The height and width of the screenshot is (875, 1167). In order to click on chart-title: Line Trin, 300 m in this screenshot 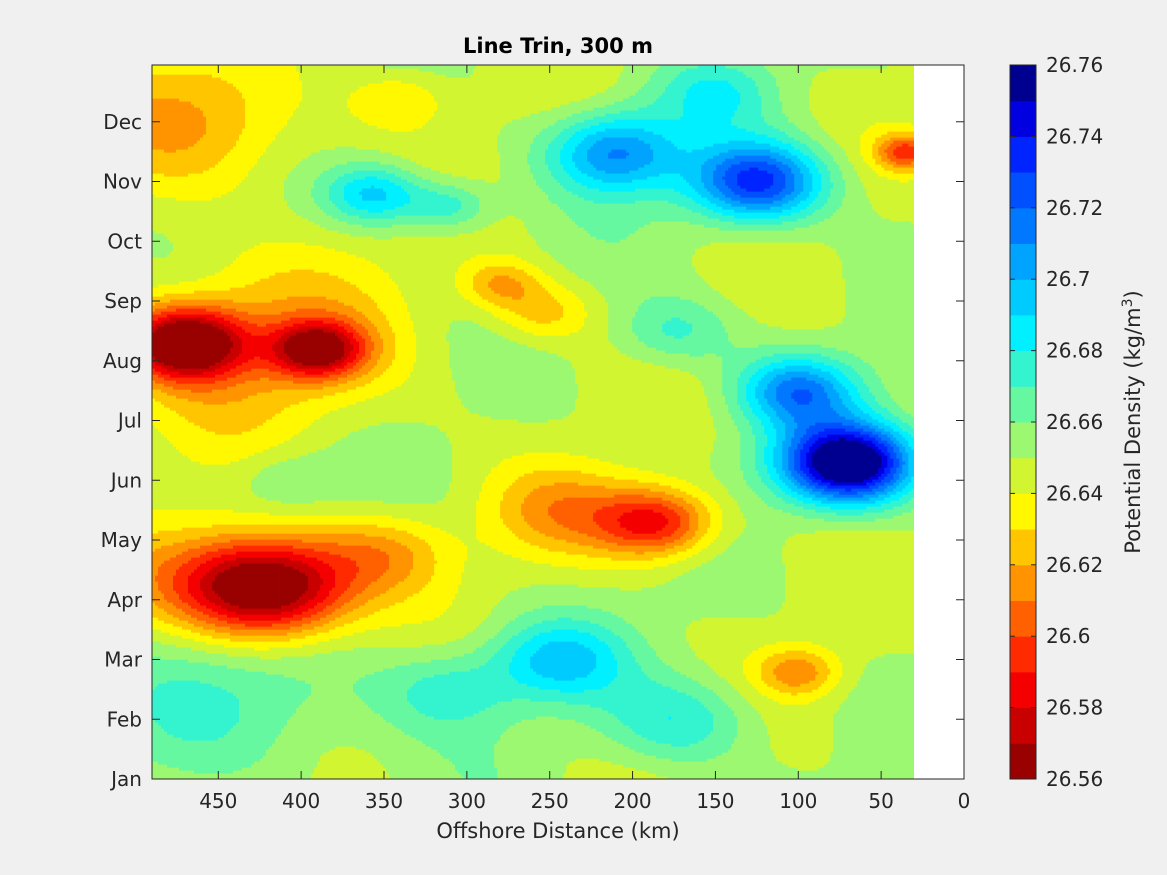, I will do `click(558, 46)`.